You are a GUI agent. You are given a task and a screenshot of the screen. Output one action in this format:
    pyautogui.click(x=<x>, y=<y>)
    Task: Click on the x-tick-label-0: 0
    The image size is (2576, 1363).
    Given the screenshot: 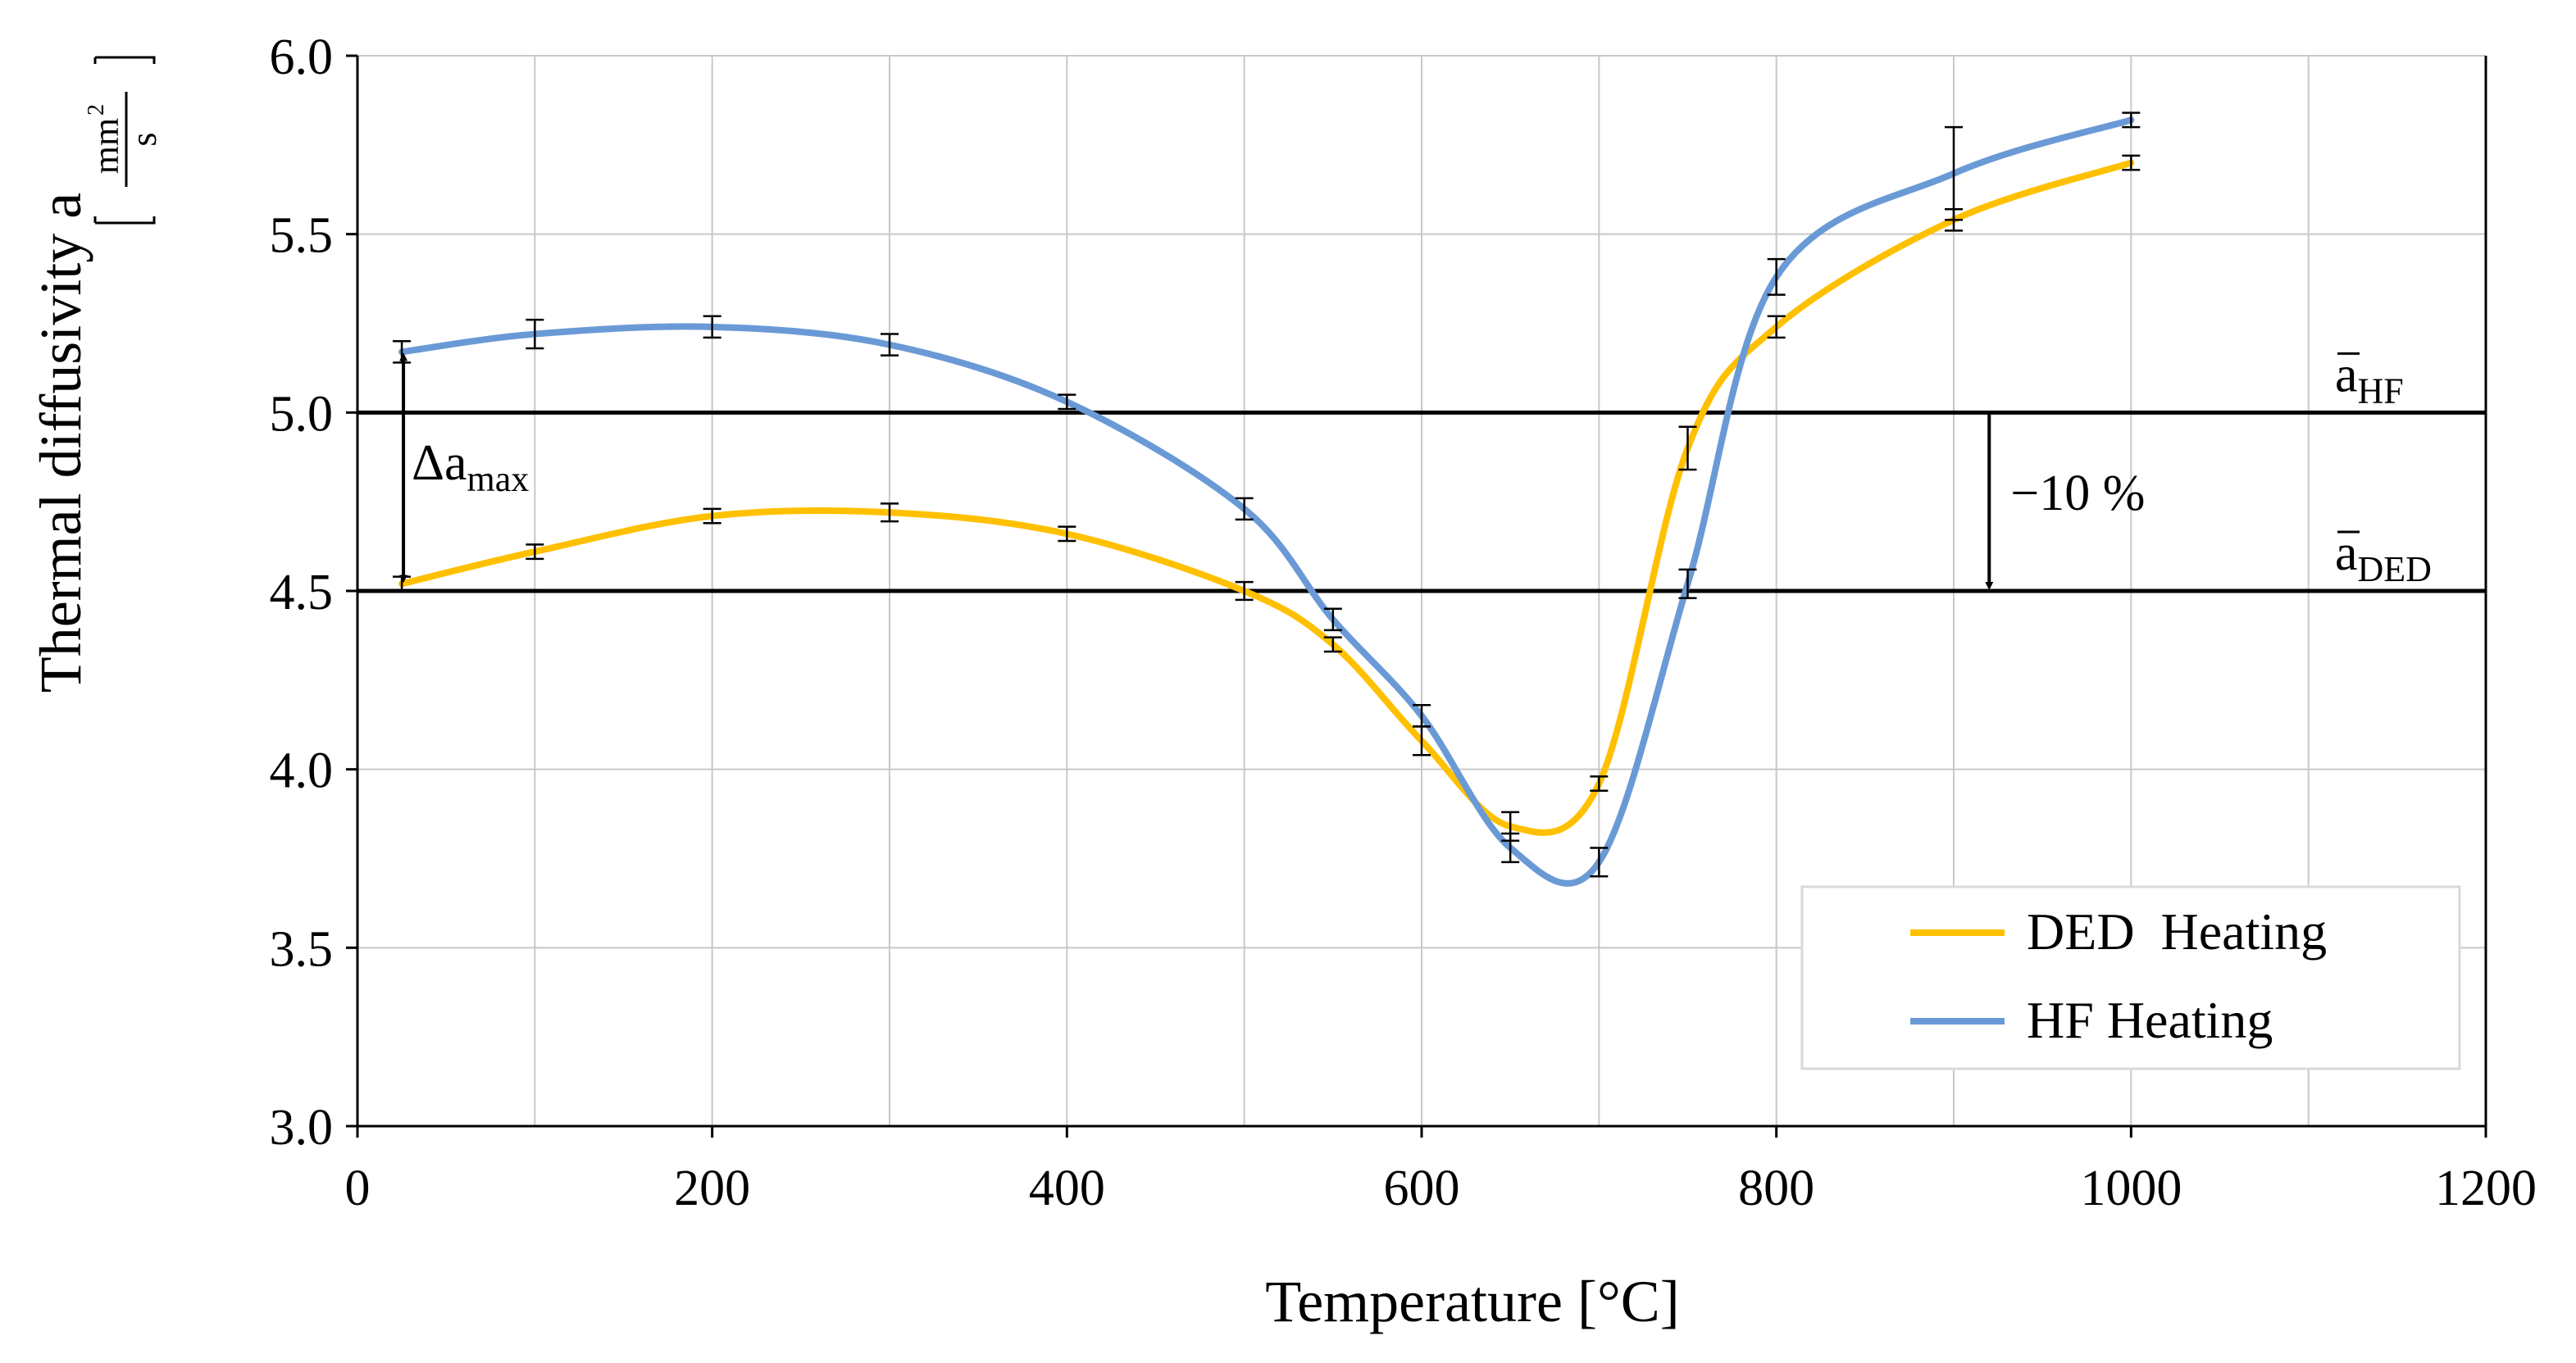 What is the action you would take?
    pyautogui.click(x=358, y=1188)
    